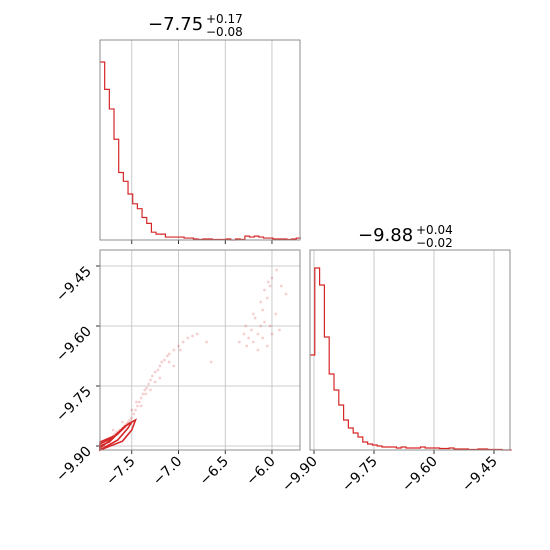 This screenshot has width=550, height=550. I want to click on hist1-frame, so click(200, 140).